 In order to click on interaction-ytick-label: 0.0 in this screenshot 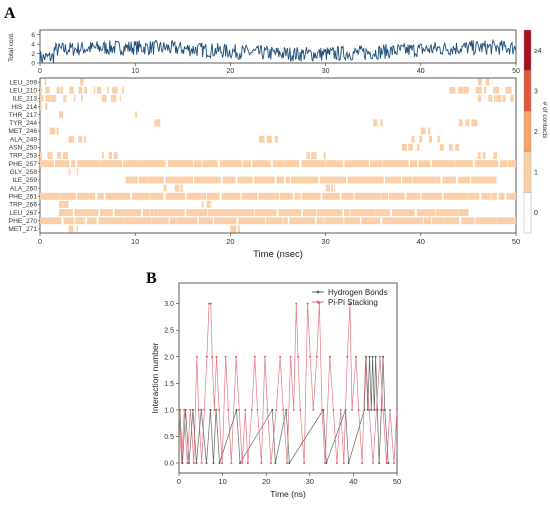, I will do `click(169, 464)`.